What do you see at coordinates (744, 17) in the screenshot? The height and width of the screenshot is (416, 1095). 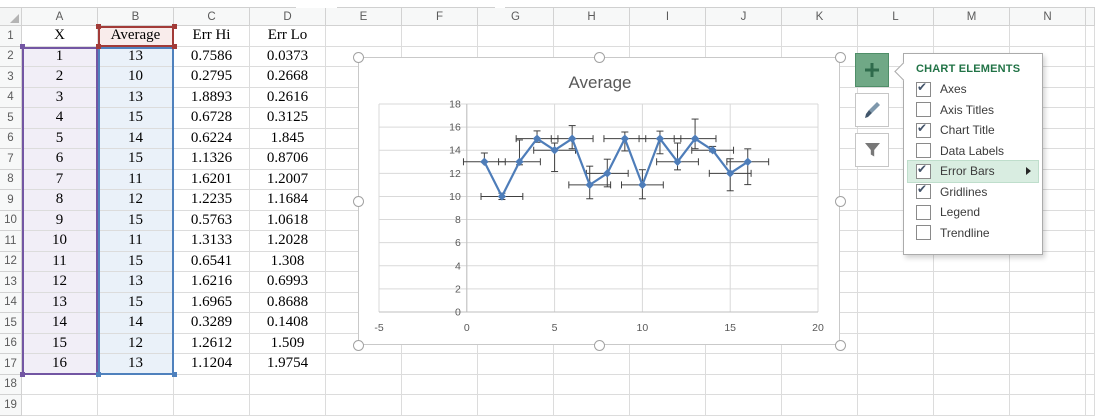 I see `column-header-J: J` at bounding box center [744, 17].